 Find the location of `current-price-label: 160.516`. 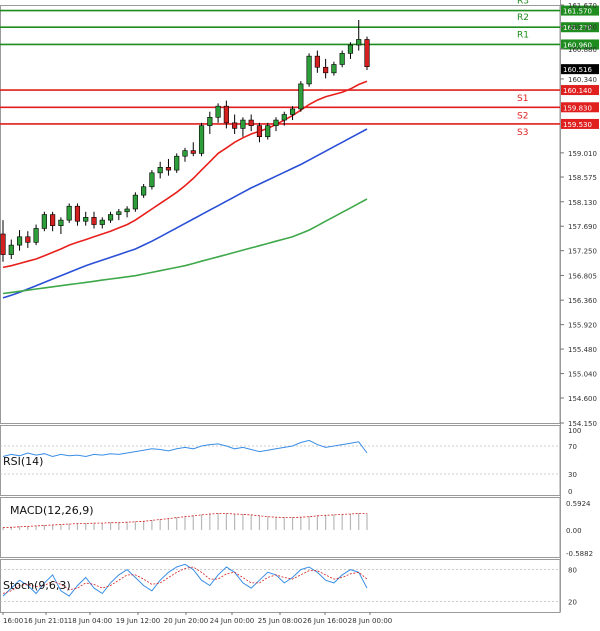

current-price-label: 160.516 is located at coordinates (577, 70).